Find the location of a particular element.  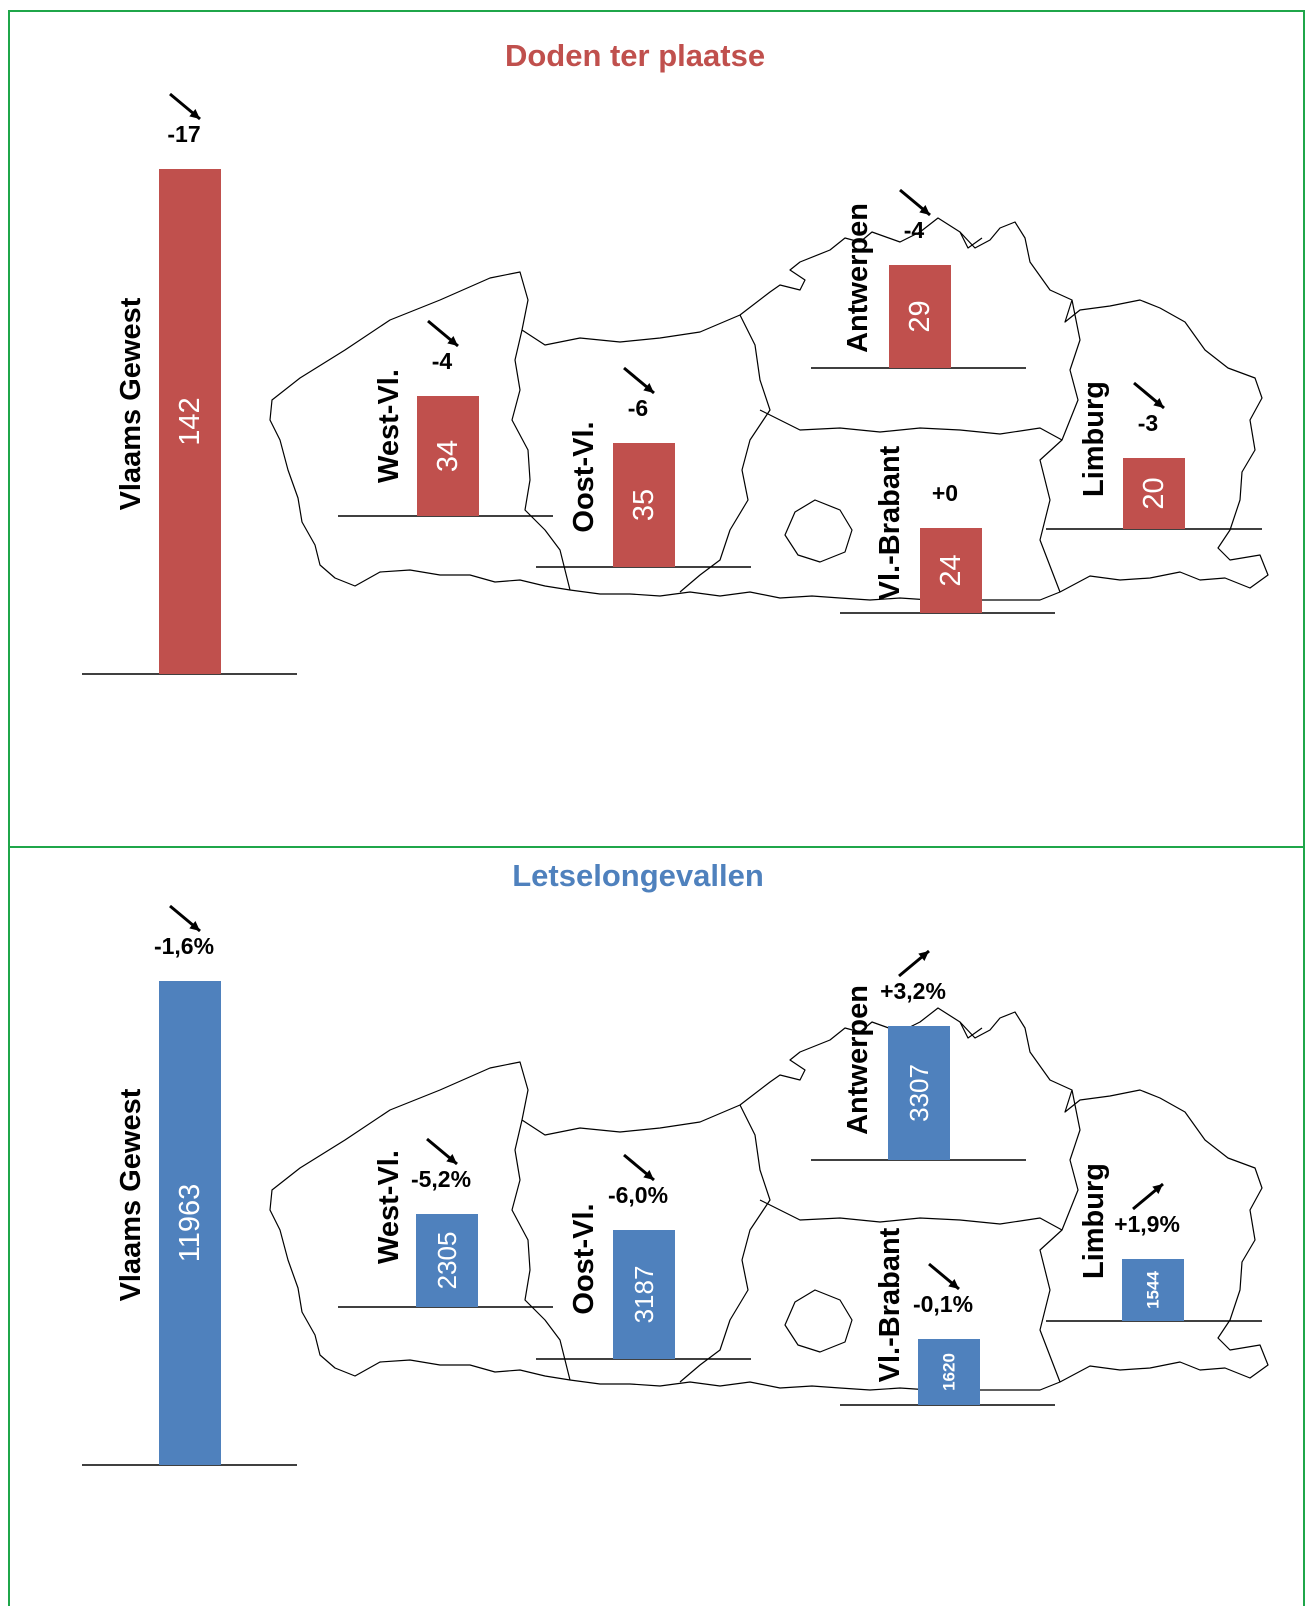

change-label-vl-brabant: -0,1% is located at coordinates (943, 1304).